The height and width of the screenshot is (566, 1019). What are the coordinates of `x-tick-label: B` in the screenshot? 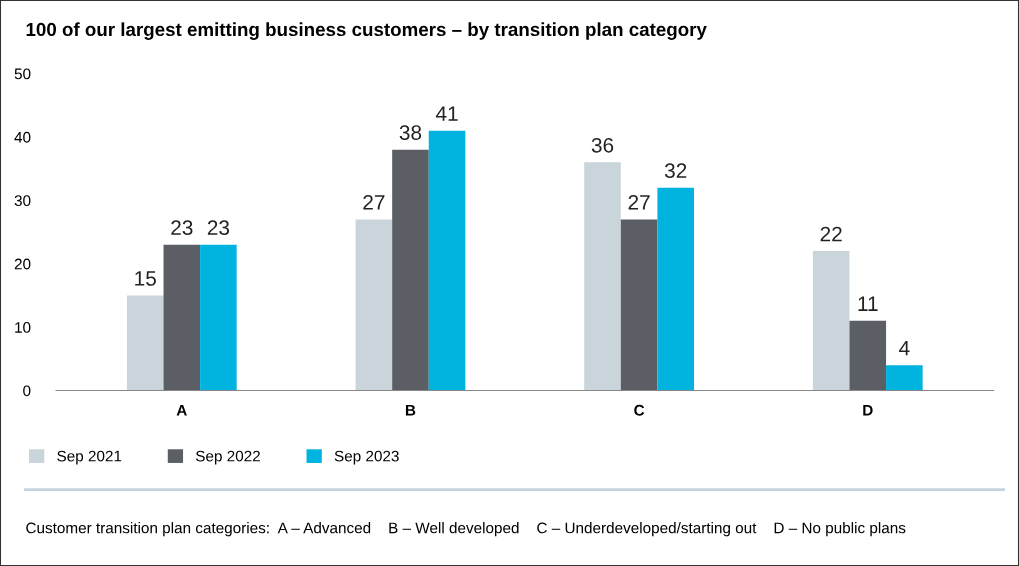 It's located at (410, 410).